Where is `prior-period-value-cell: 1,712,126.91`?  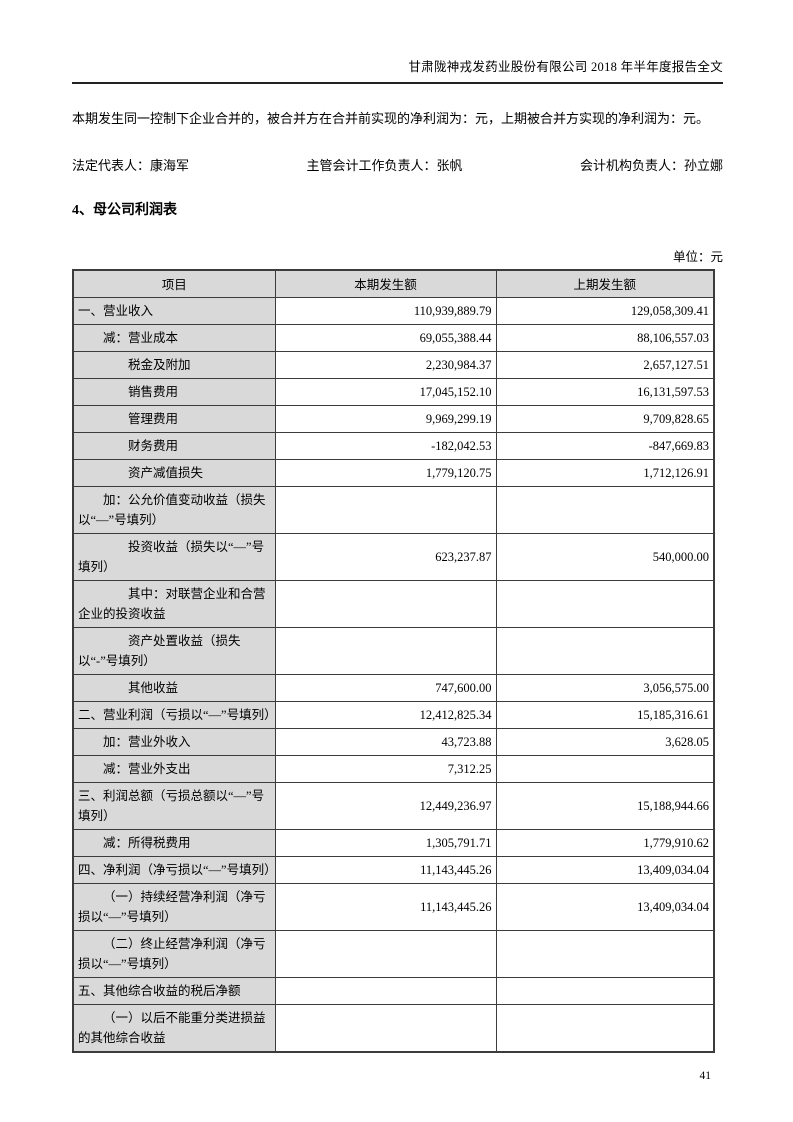
prior-period-value-cell: 1,712,126.91 is located at coordinates (605, 472).